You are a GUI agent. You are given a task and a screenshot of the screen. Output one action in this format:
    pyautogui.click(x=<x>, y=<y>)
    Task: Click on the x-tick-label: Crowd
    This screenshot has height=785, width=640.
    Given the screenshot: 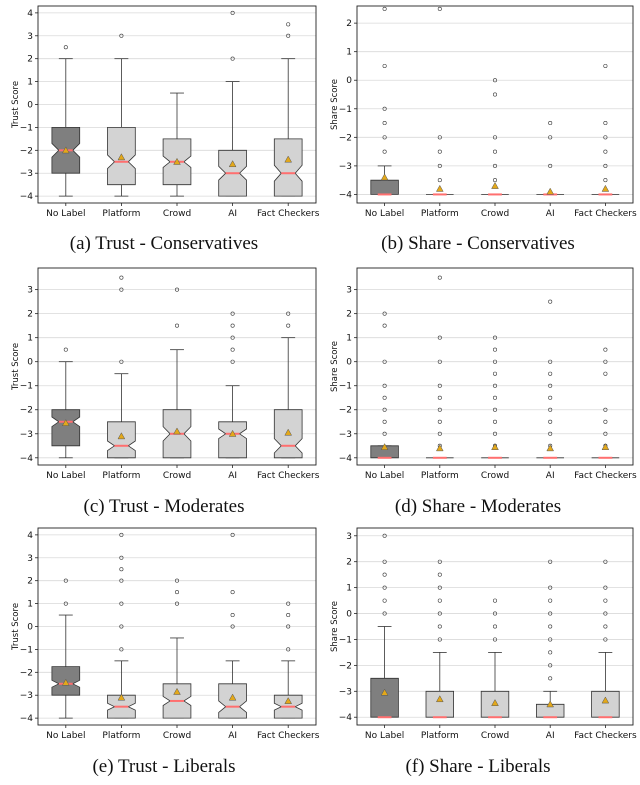 What is the action you would take?
    pyautogui.click(x=495, y=214)
    